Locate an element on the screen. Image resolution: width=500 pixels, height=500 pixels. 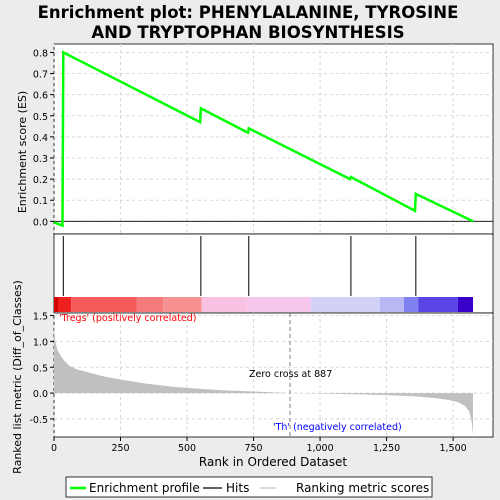
legend-box is located at coordinates (249, 487).